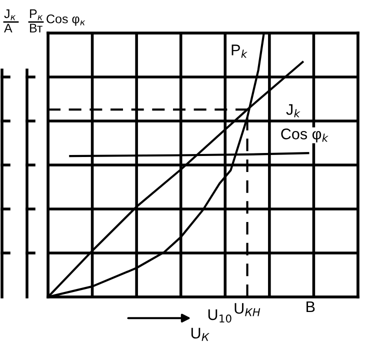  What do you see at coordinates (310, 307) in the screenshot?
I see `text: В` at bounding box center [310, 307].